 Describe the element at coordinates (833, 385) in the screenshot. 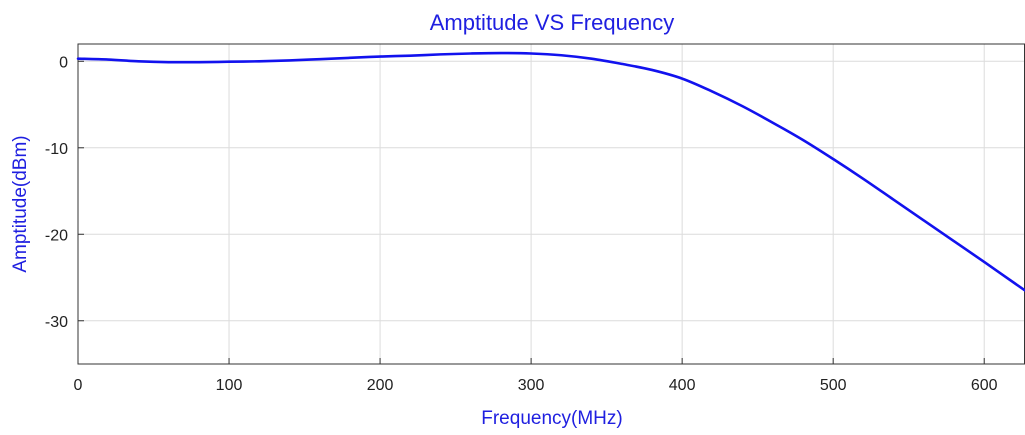

I see `x-tick-label-500: 500` at that location.